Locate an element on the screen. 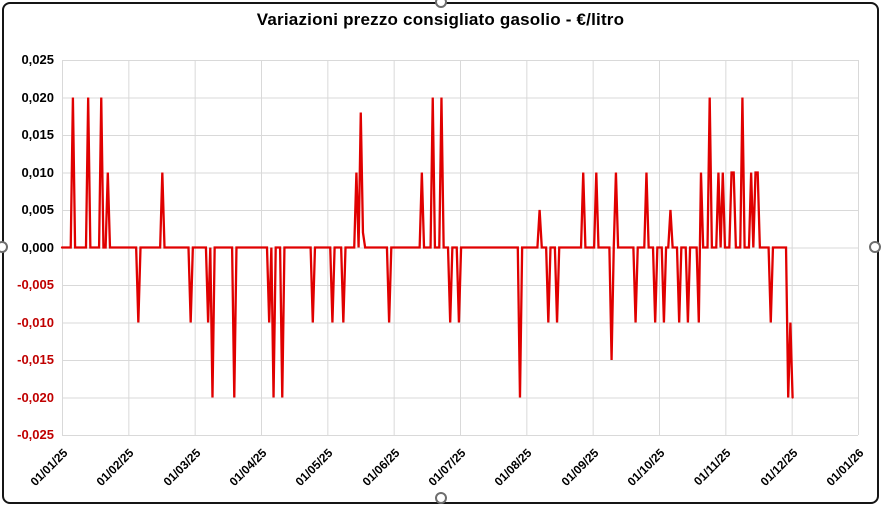 The height and width of the screenshot is (506, 881). y-axis-tick-label: 0,025 is located at coordinates (37, 59).